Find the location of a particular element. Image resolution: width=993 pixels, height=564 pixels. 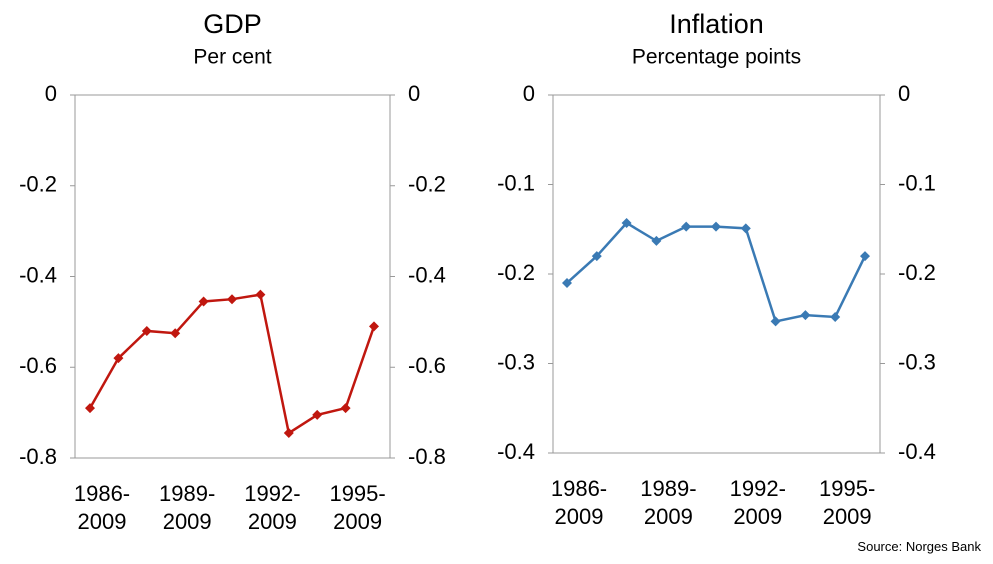

chart-subtitle: Per cent is located at coordinates (232, 57).